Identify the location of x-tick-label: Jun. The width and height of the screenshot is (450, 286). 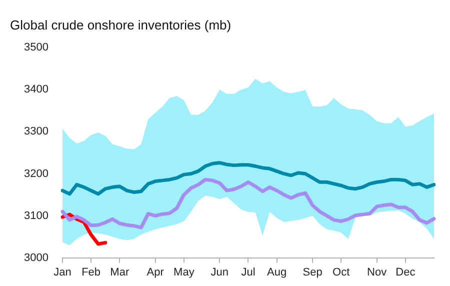
(219, 272).